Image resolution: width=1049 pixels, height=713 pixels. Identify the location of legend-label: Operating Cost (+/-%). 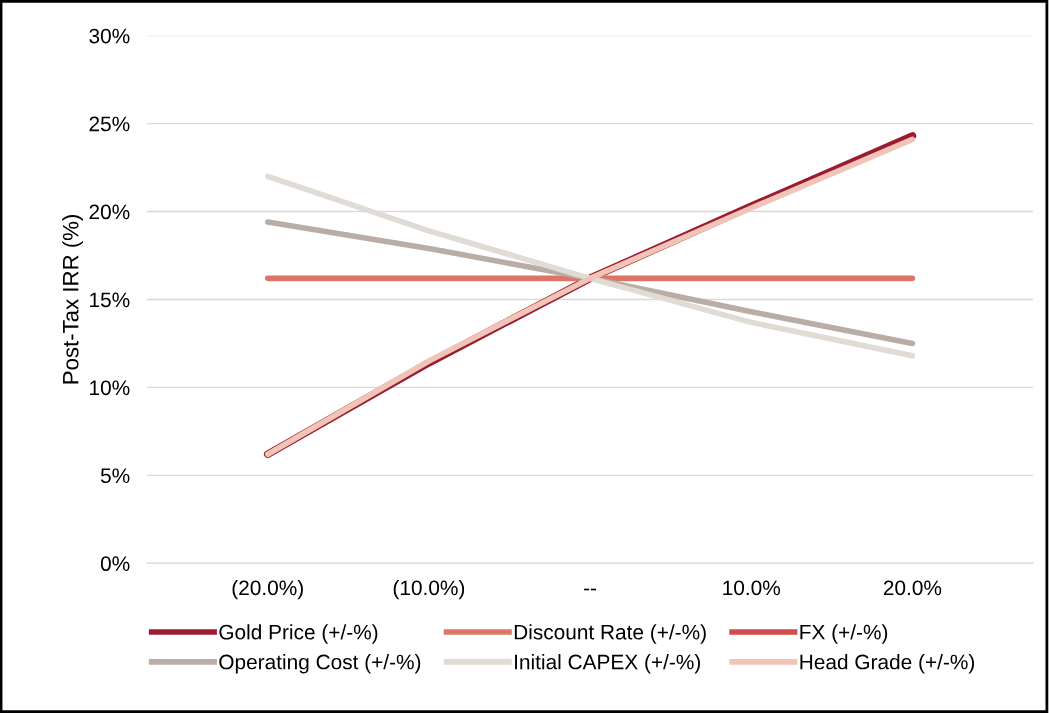
(320, 664).